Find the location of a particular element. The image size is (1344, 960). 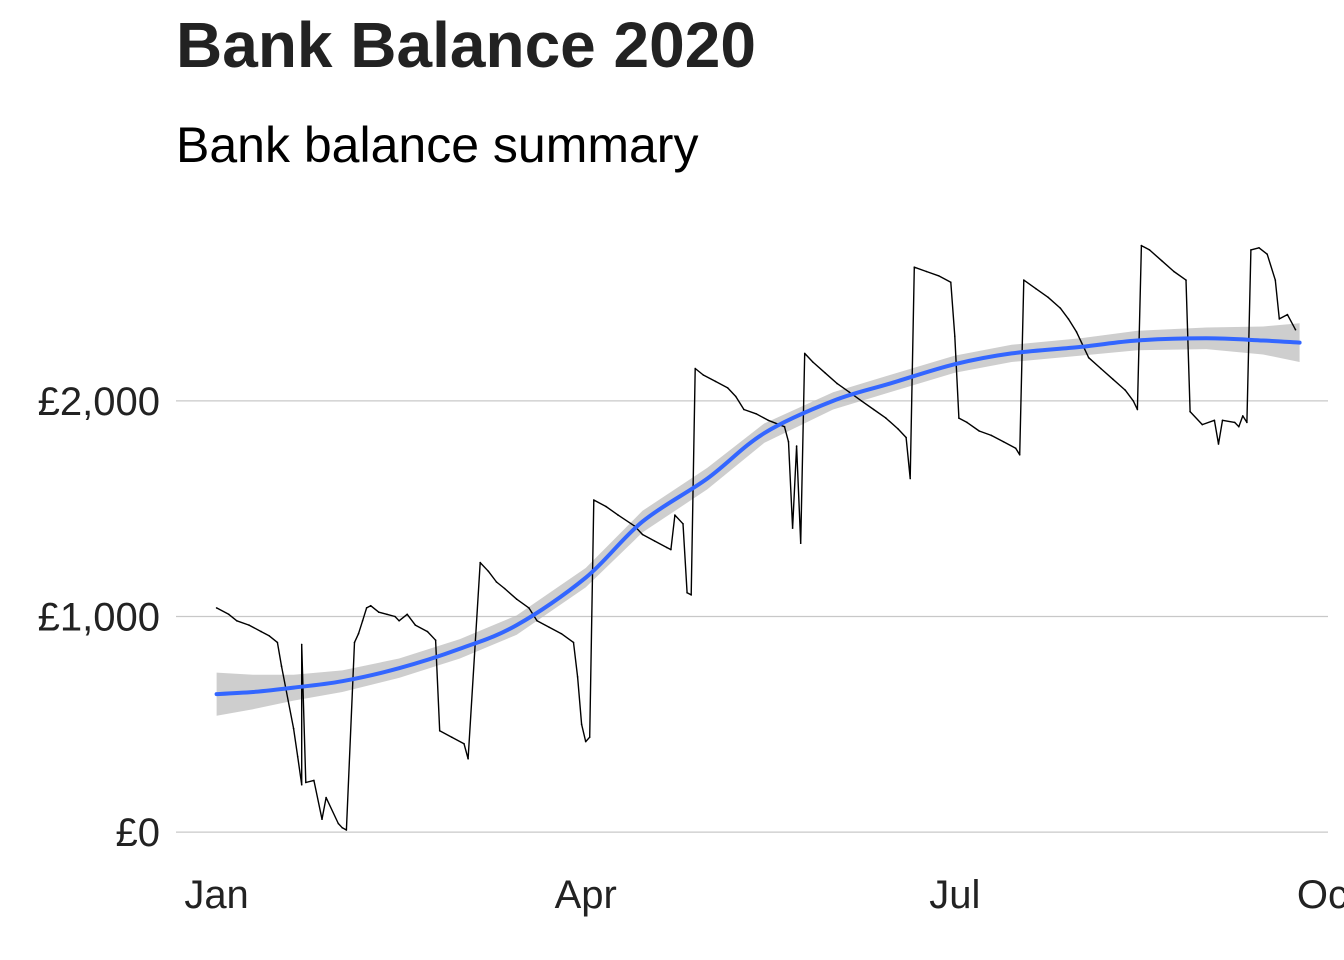

y-tick-label: £1,000 is located at coordinates (99, 617).